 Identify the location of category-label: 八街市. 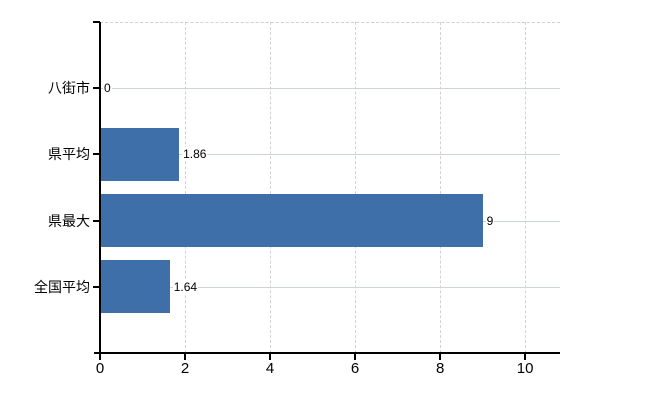
(69, 88).